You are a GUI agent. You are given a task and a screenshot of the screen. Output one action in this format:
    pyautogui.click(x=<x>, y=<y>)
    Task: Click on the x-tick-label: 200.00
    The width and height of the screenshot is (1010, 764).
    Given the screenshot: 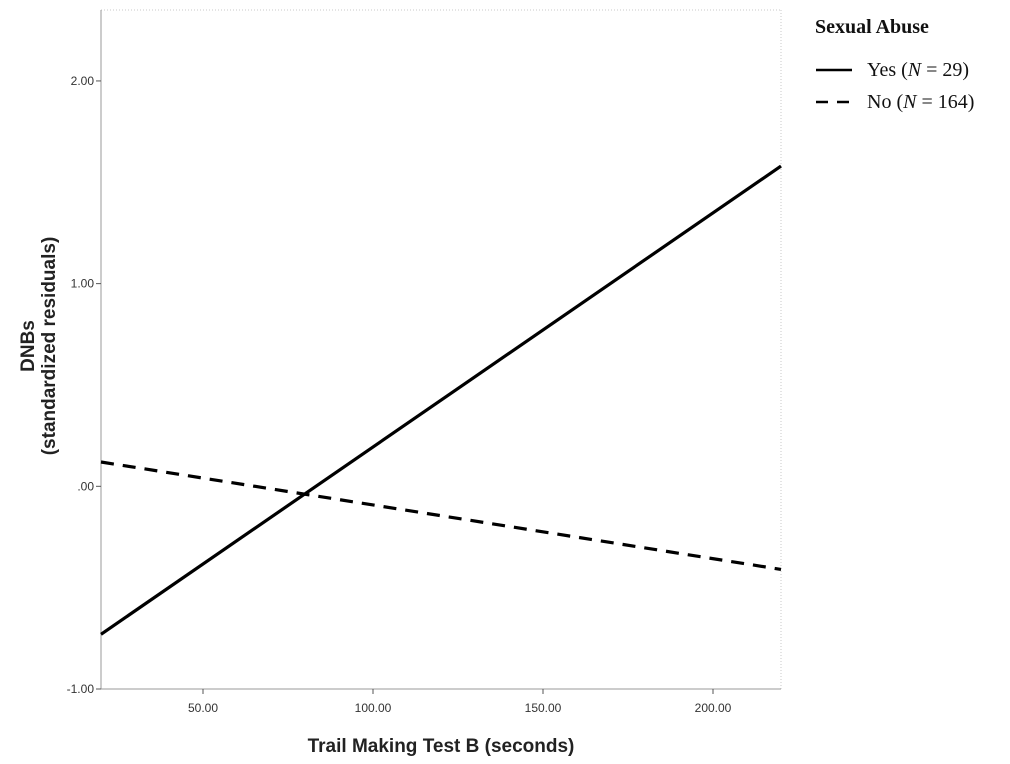 What is the action you would take?
    pyautogui.click(x=713, y=708)
    